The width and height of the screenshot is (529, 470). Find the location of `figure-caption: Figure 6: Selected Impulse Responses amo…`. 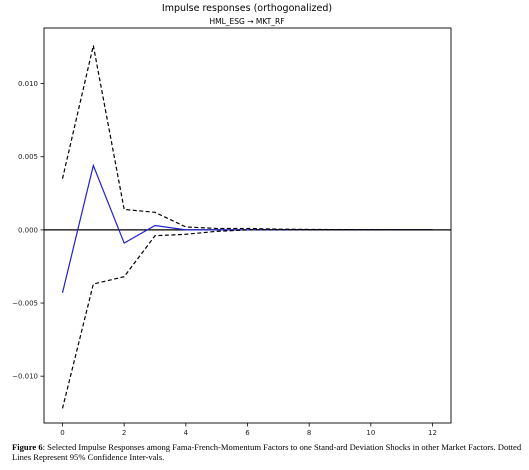

figure-caption: Figure 6: Selected Impulse Responses amo… is located at coordinates (267, 452).